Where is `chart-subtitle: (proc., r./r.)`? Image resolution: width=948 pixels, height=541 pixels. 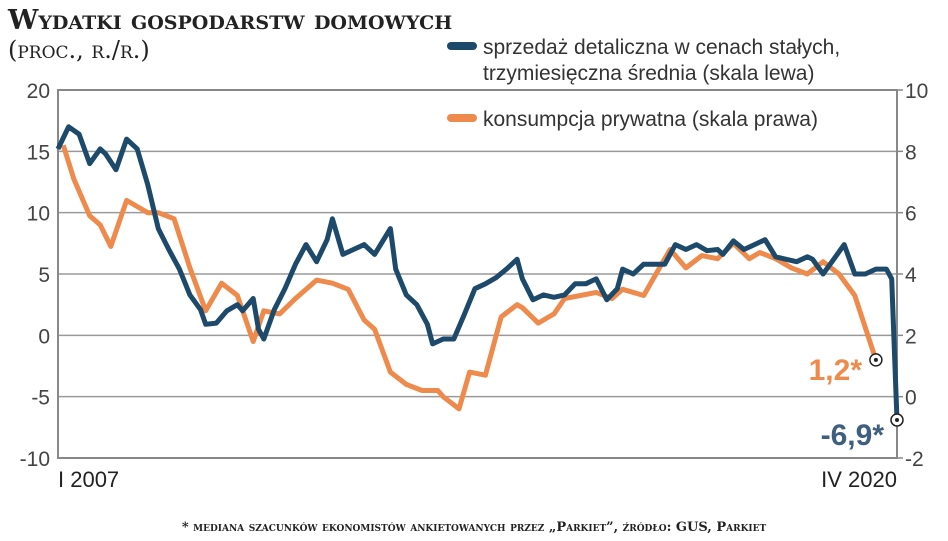 chart-subtitle: (proc., r./r.) is located at coordinates (79, 50).